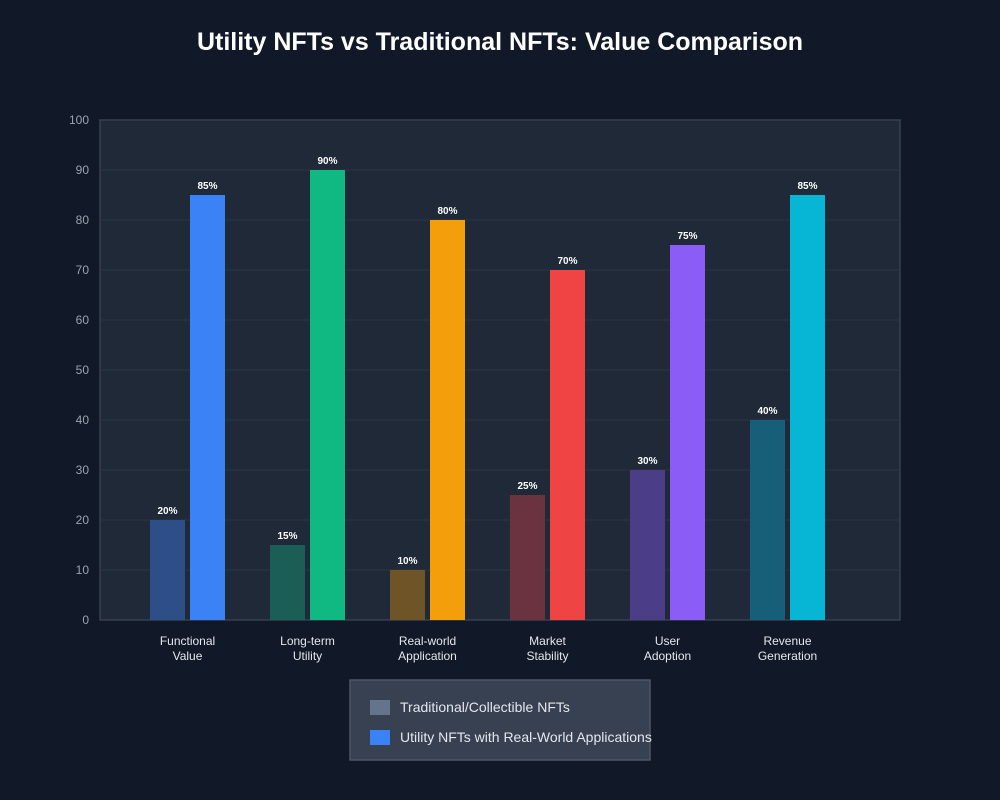 The height and width of the screenshot is (800, 1000). I want to click on data-label: 30%, so click(647, 461).